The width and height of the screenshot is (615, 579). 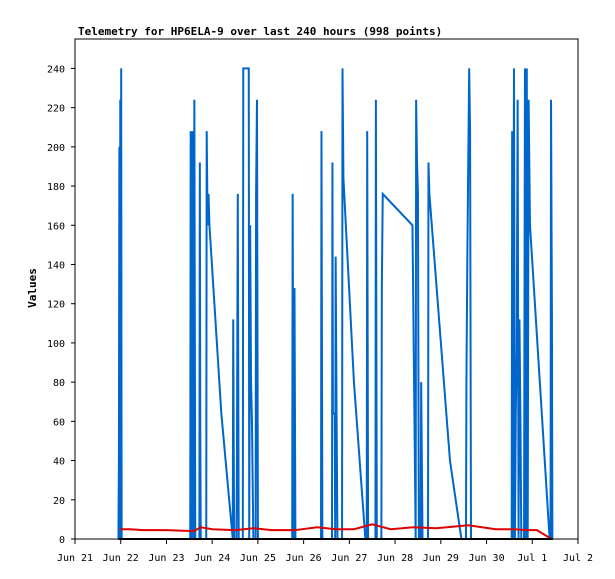 What do you see at coordinates (121, 558) in the screenshot?
I see `x-tick-label: Jun 22` at bounding box center [121, 558].